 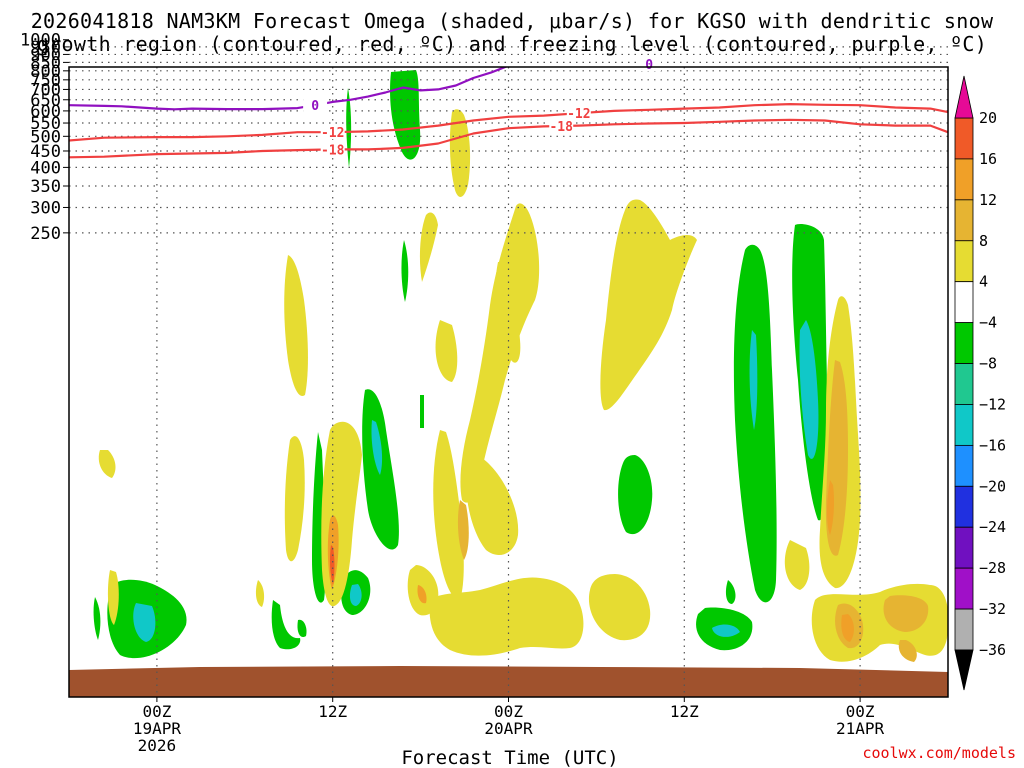 What do you see at coordinates (45, 168) in the screenshot?
I see `y-tick-label: 400` at bounding box center [45, 168].